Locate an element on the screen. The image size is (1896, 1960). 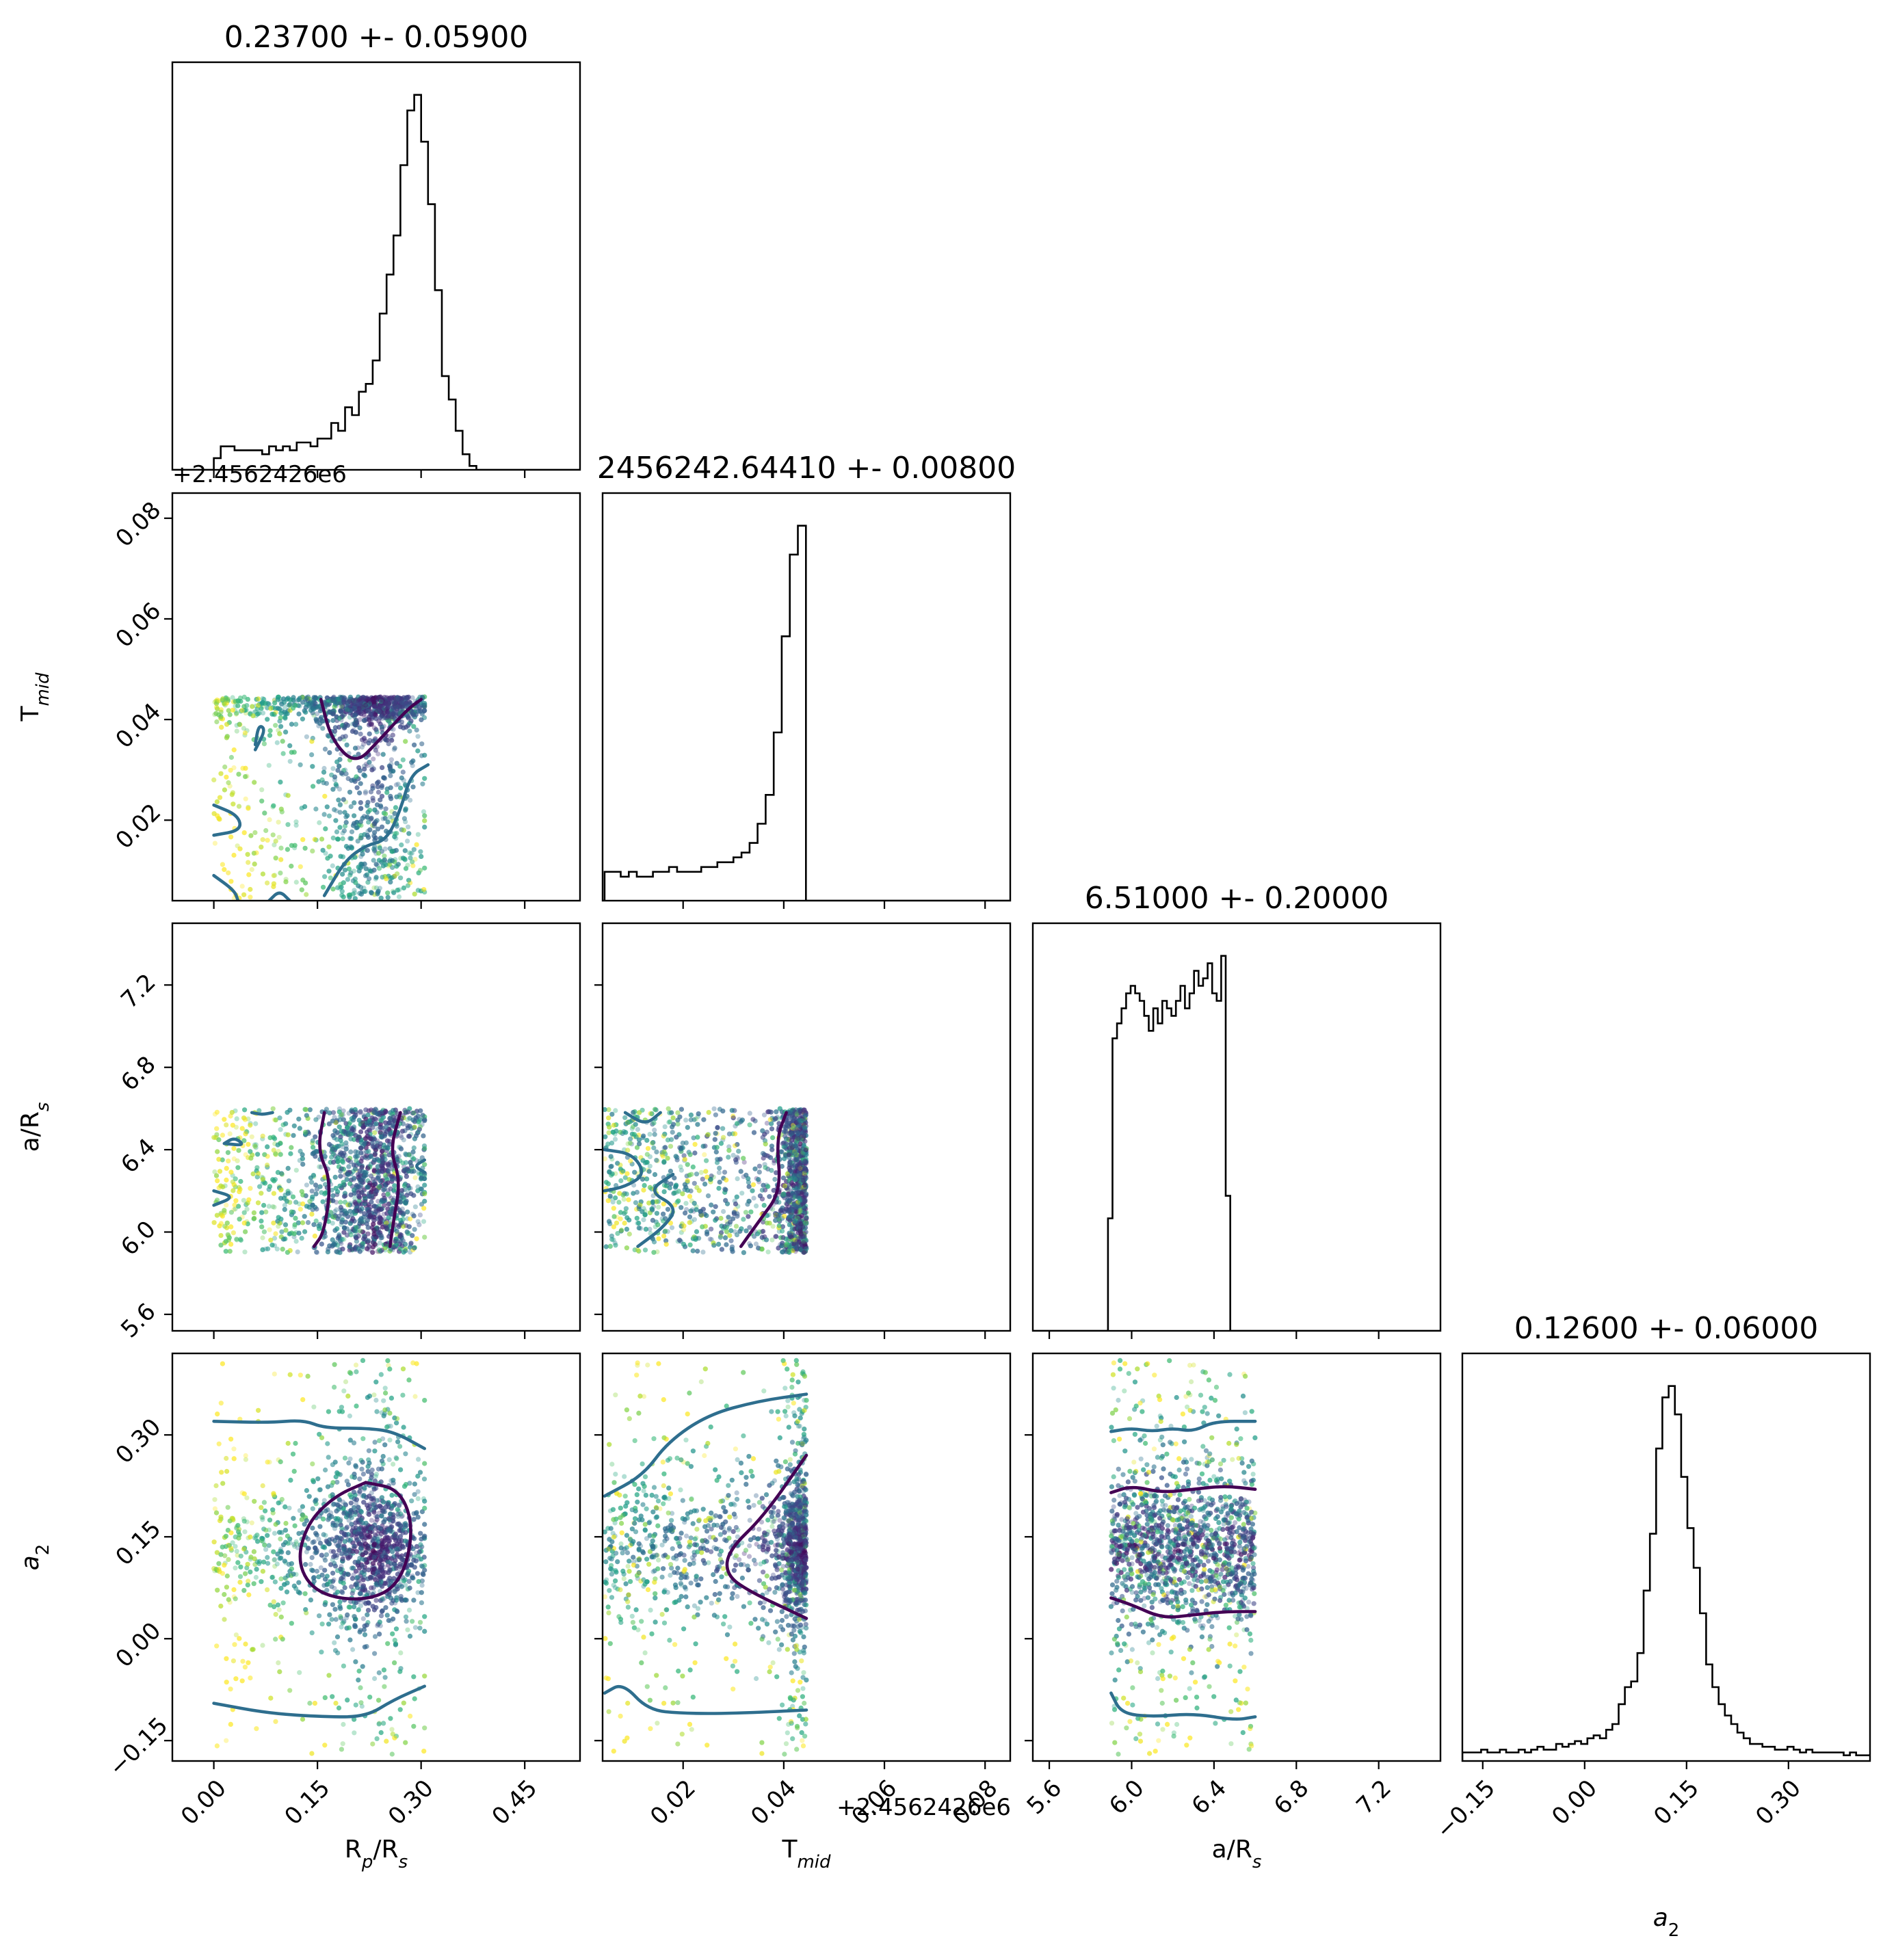
title-T_mid: 2456242.64410 +- 0.00800 is located at coordinates (806, 468).